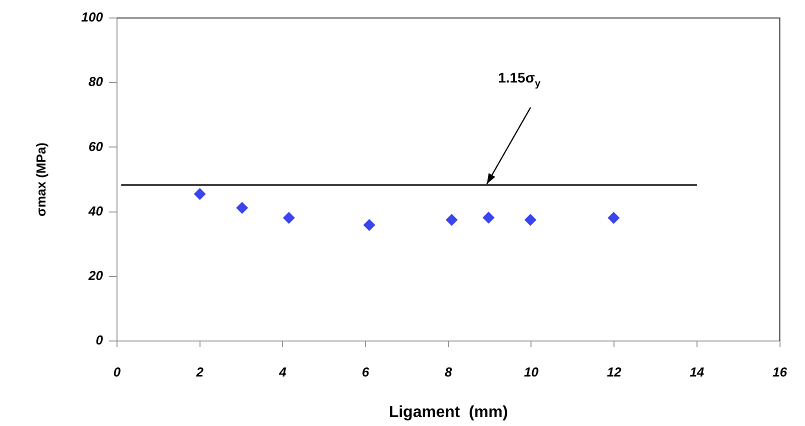 Image resolution: width=805 pixels, height=426 pixels. Describe the element at coordinates (697, 372) in the screenshot. I see `x-tick-label: 14` at that location.